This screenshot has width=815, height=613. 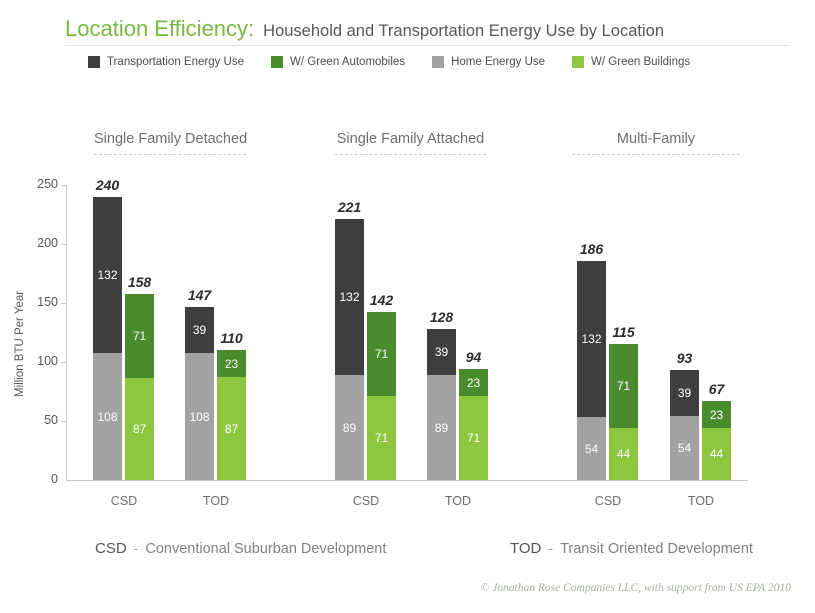 What do you see at coordinates (47, 243) in the screenshot?
I see `y-tick-label: 200` at bounding box center [47, 243].